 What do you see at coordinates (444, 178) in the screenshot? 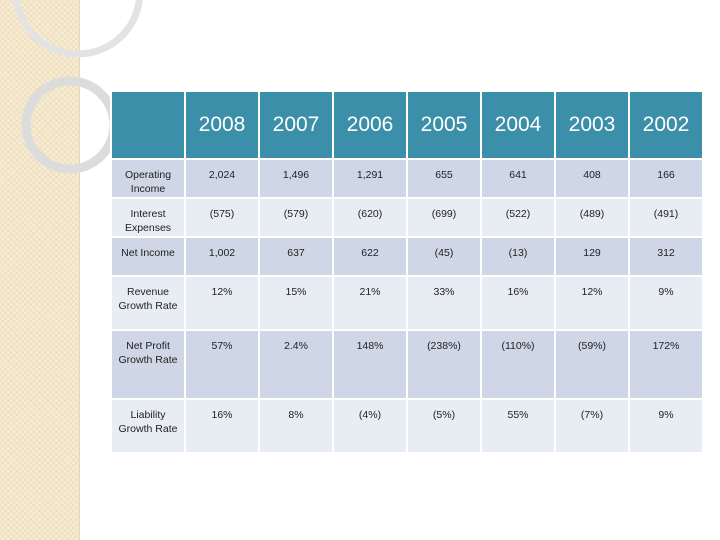
I see `table-cell: 655` at bounding box center [444, 178].